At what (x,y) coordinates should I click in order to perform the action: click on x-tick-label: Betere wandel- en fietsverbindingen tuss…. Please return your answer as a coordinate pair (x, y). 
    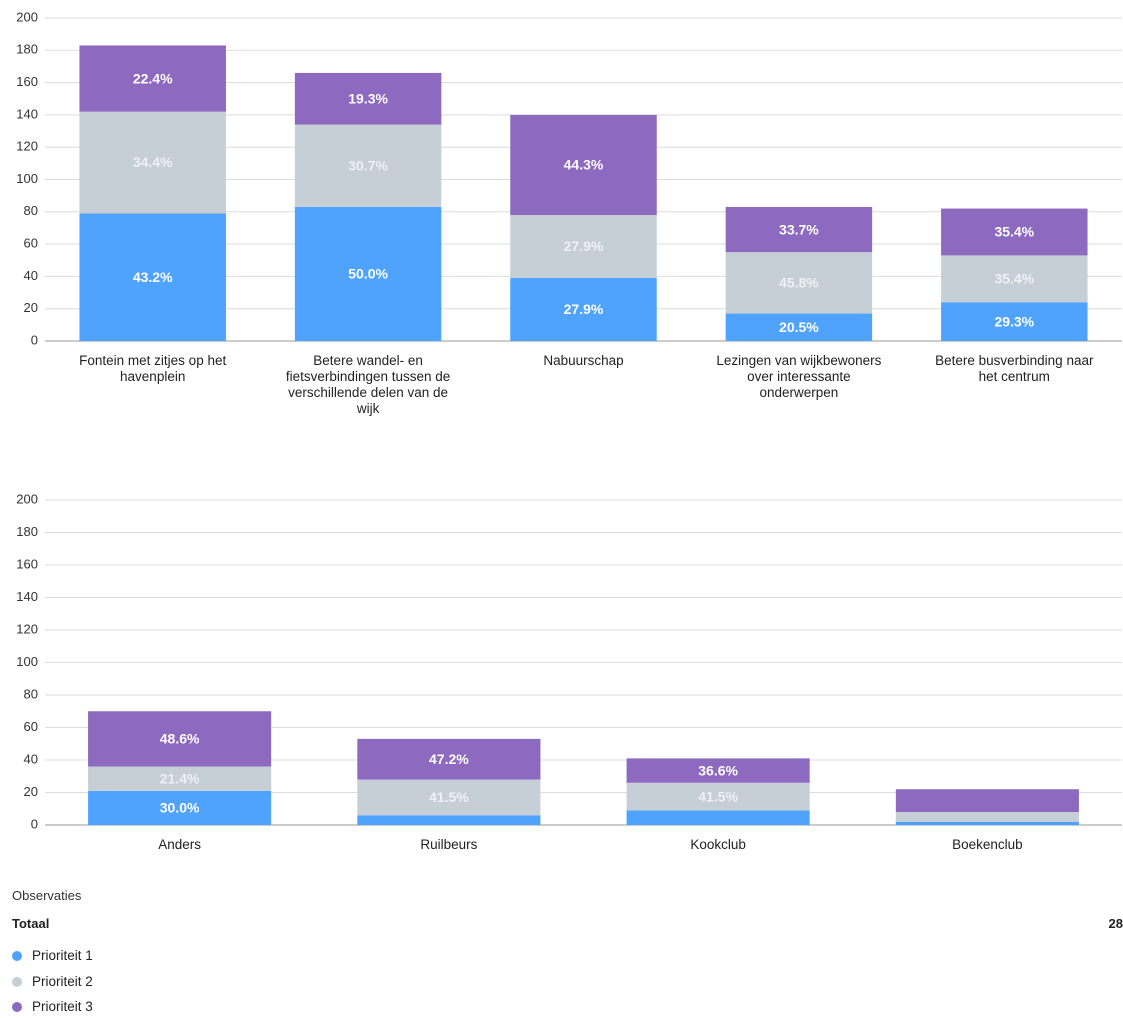
    Looking at the image, I should click on (368, 384).